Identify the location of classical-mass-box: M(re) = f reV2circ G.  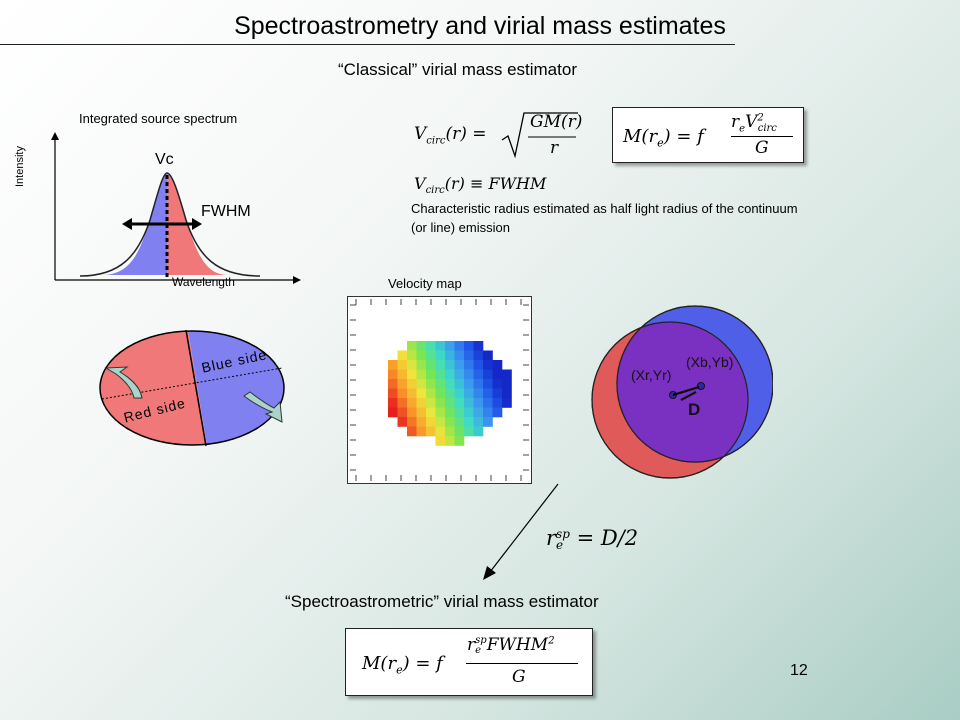
(708, 135).